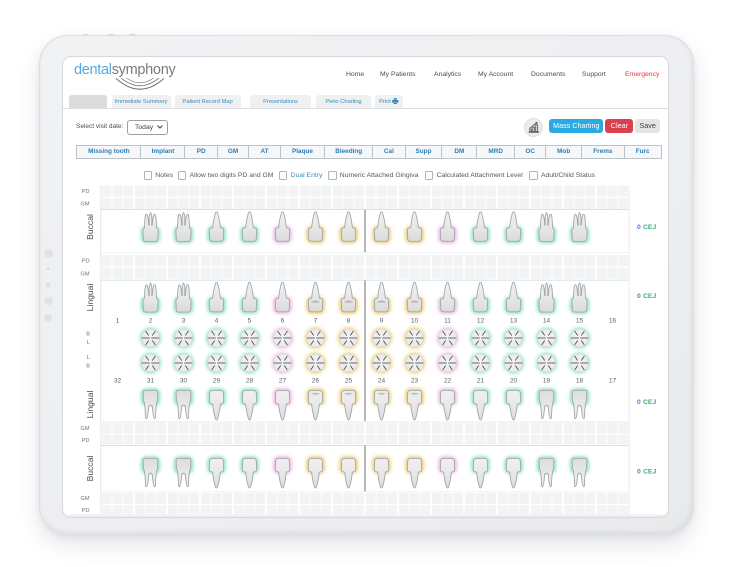 This screenshot has width=735, height=567. What do you see at coordinates (448, 381) in the screenshot?
I see `svg-text: 22` at bounding box center [448, 381].